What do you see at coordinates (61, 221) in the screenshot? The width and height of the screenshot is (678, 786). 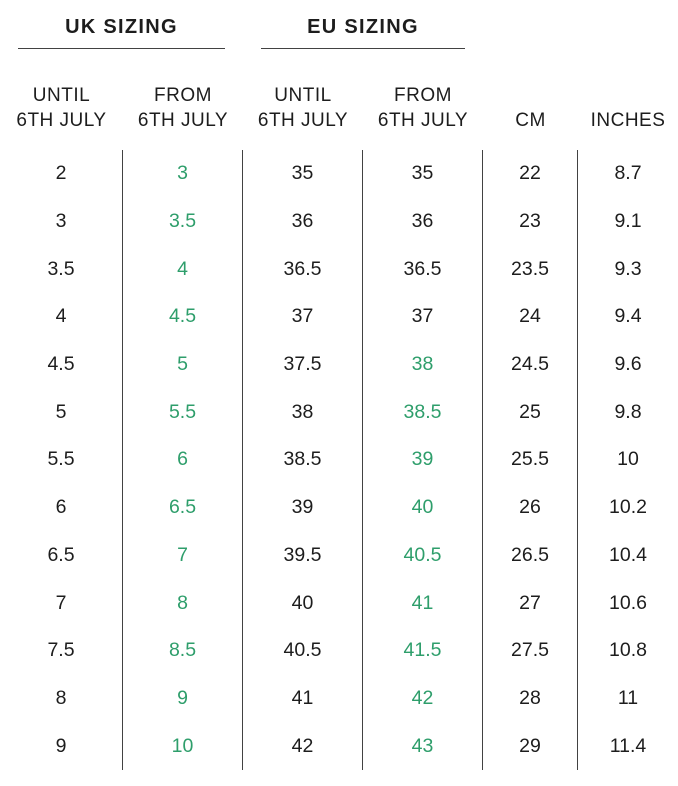 I see `table-cell-uk_until: 3` at bounding box center [61, 221].